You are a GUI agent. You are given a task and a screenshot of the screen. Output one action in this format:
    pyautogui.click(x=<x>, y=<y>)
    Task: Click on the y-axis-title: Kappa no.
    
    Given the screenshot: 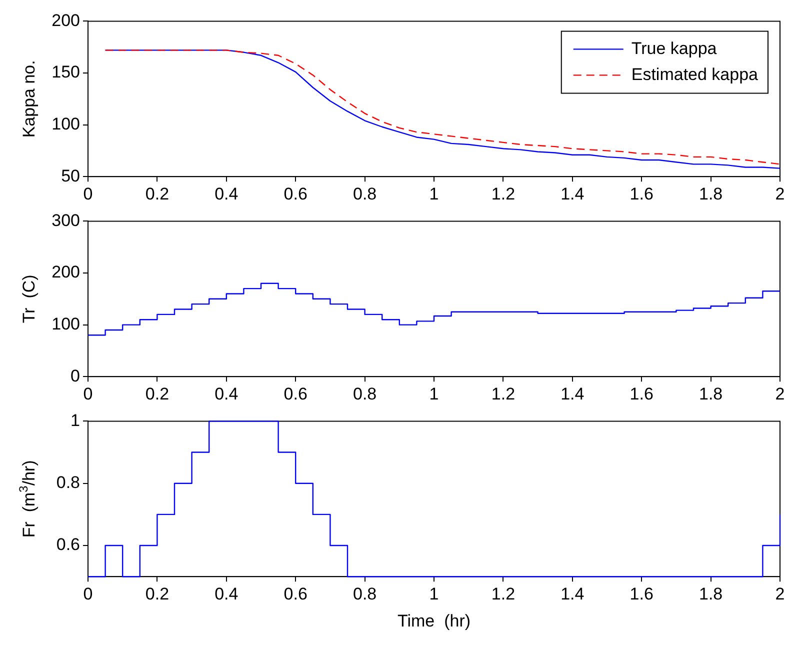 What is the action you would take?
    pyautogui.click(x=29, y=99)
    